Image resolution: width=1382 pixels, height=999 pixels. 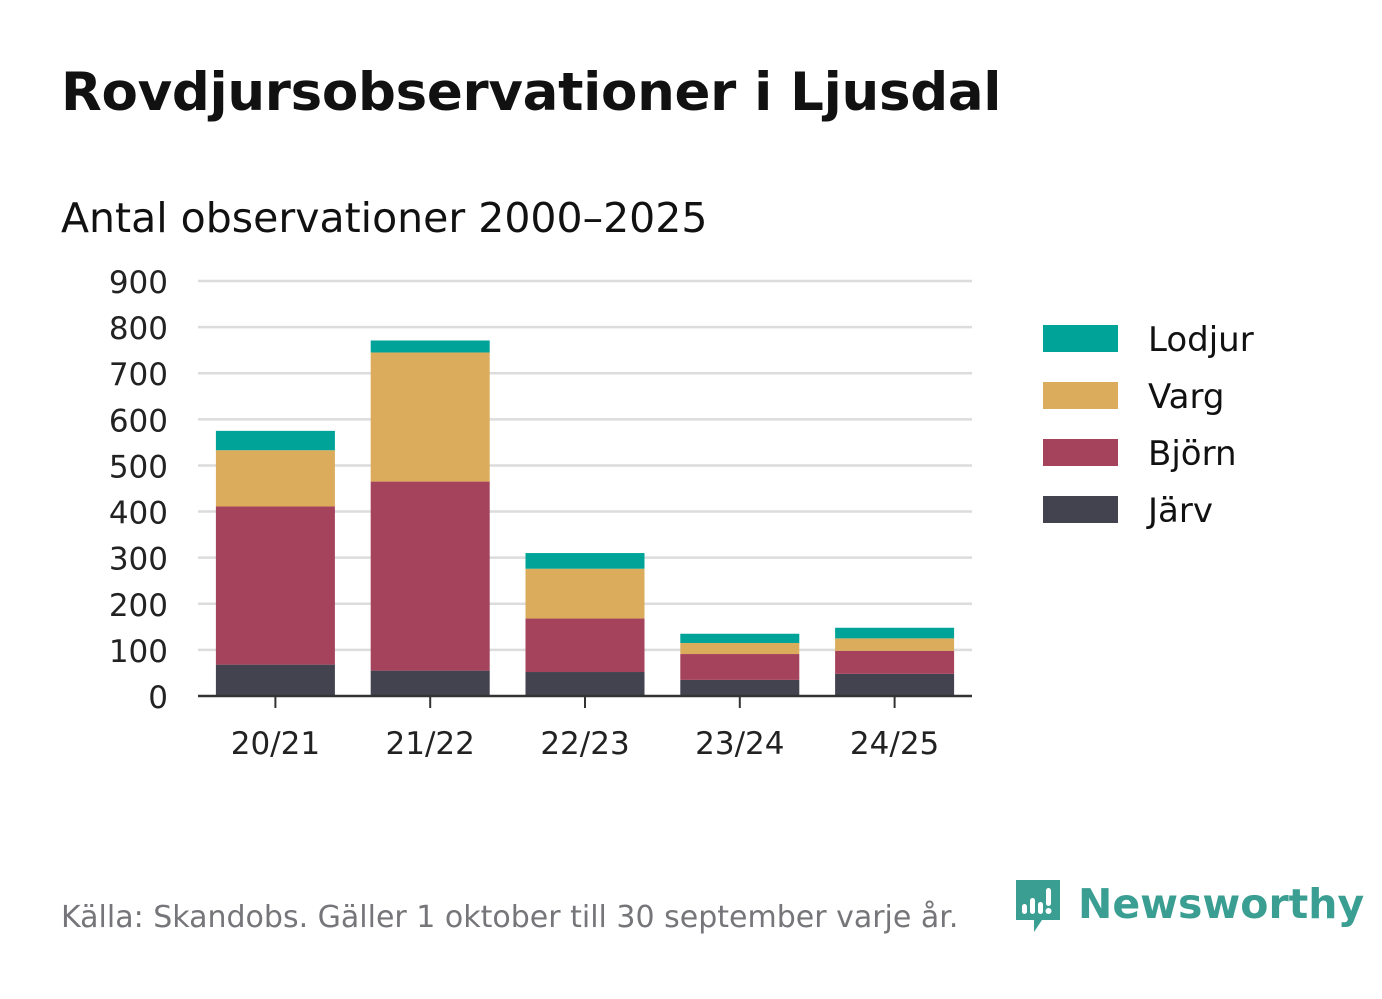 What do you see at coordinates (1080, 338) in the screenshot?
I see `legend-swatch-lodjur` at bounding box center [1080, 338].